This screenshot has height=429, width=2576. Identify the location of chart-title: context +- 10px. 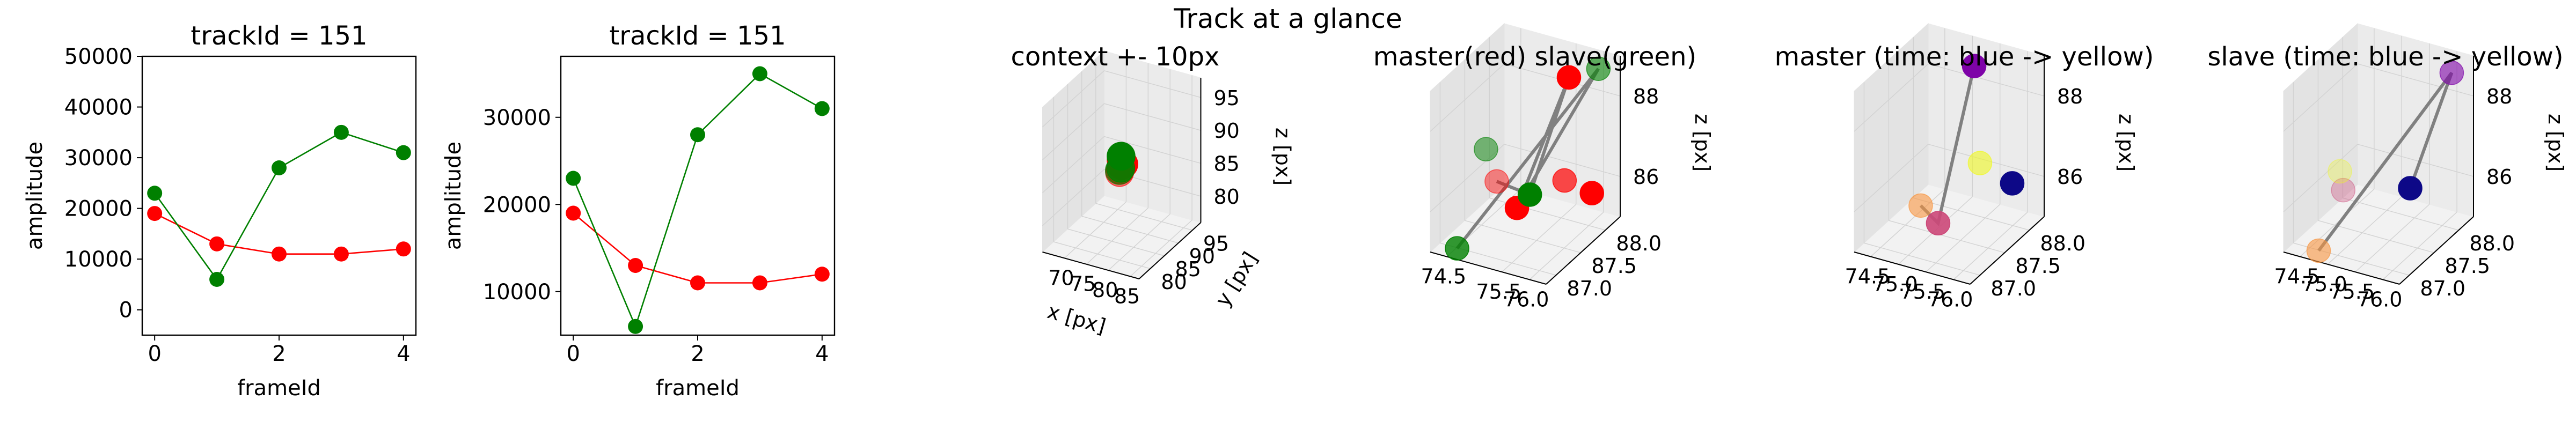
(1115, 57).